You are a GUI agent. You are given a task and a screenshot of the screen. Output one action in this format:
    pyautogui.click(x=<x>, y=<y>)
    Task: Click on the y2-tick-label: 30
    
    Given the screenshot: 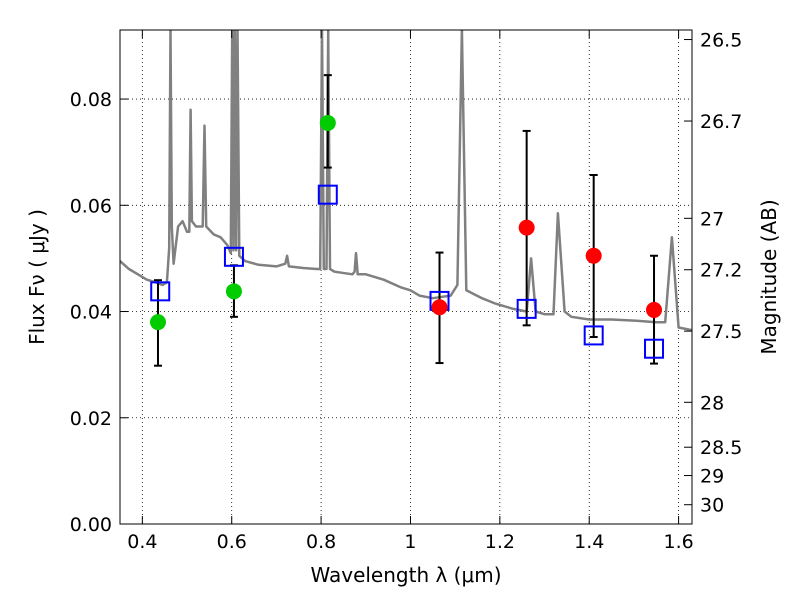 What is the action you would take?
    pyautogui.click(x=712, y=506)
    